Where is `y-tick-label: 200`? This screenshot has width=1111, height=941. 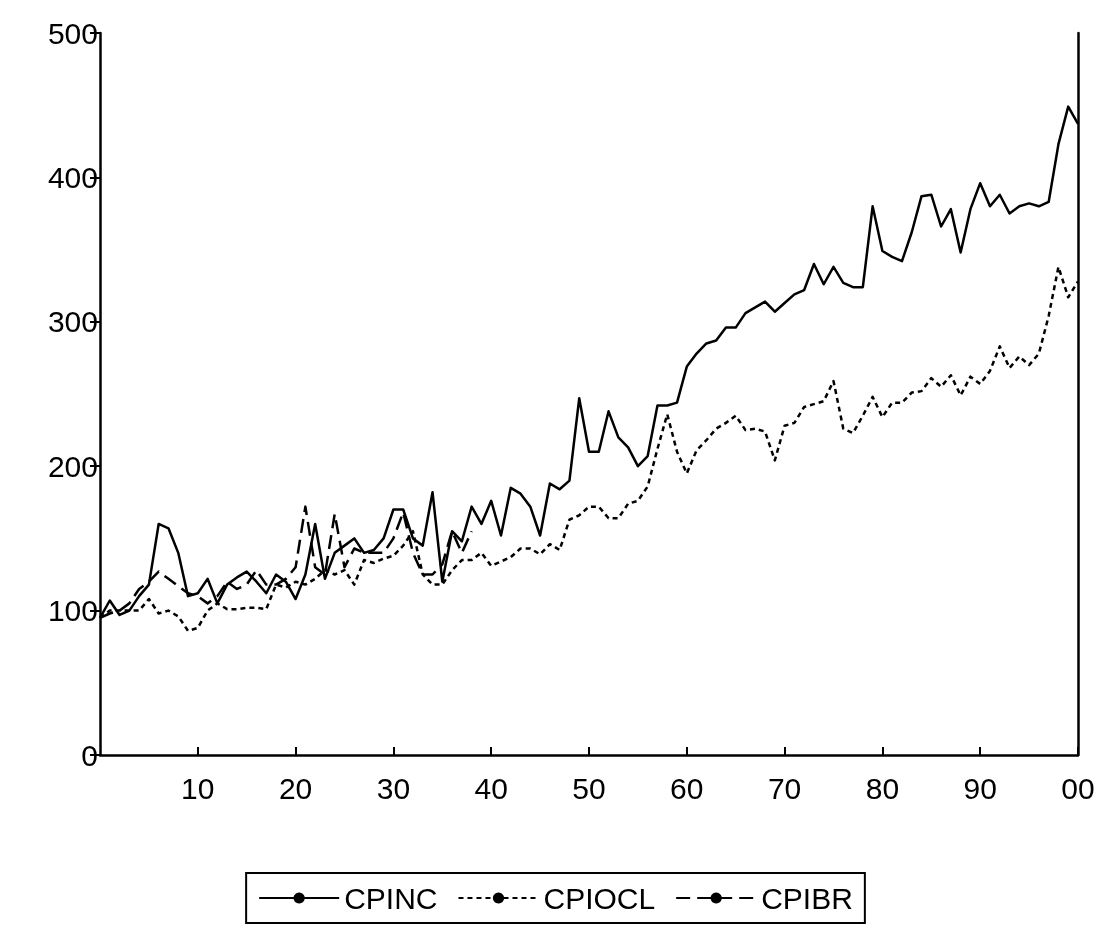 y-tick-label: 200 is located at coordinates (72, 466).